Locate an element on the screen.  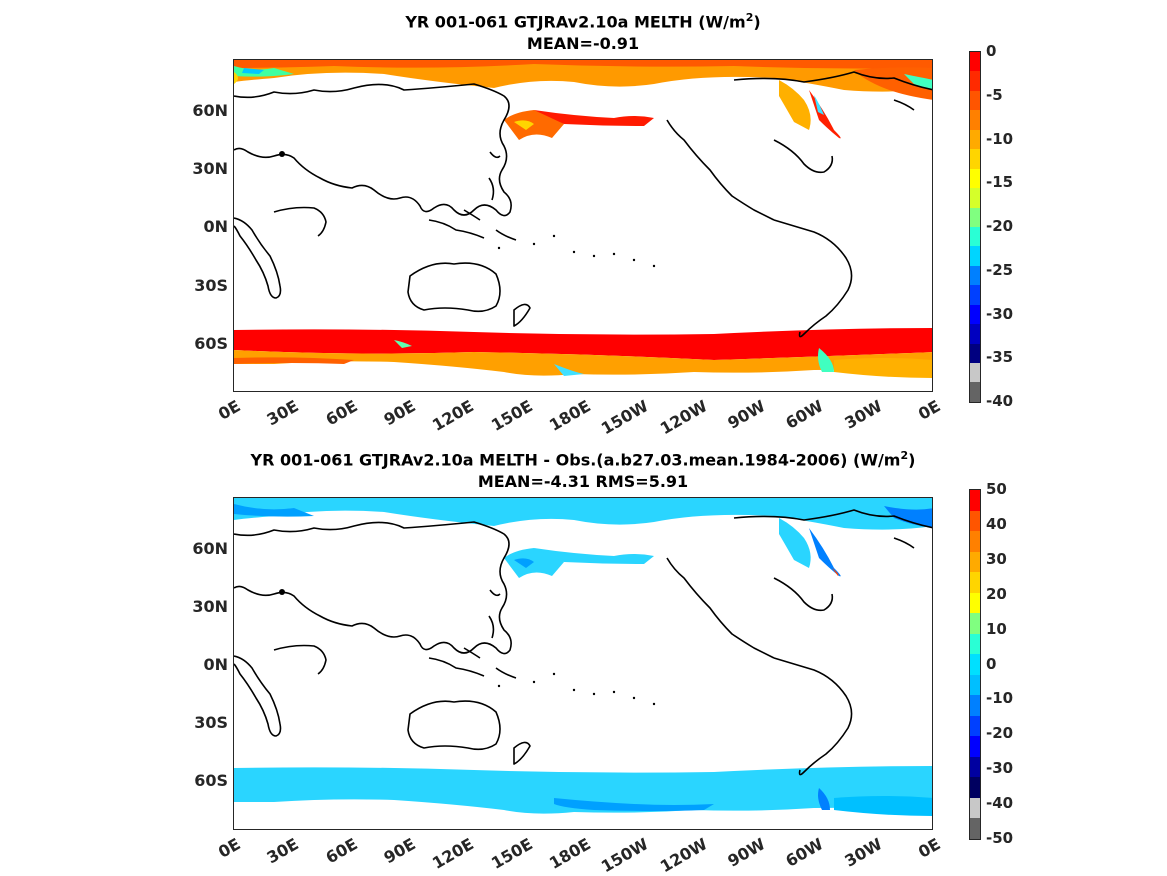
bottom-colorbar-label: 10 is located at coordinates (996, 628).